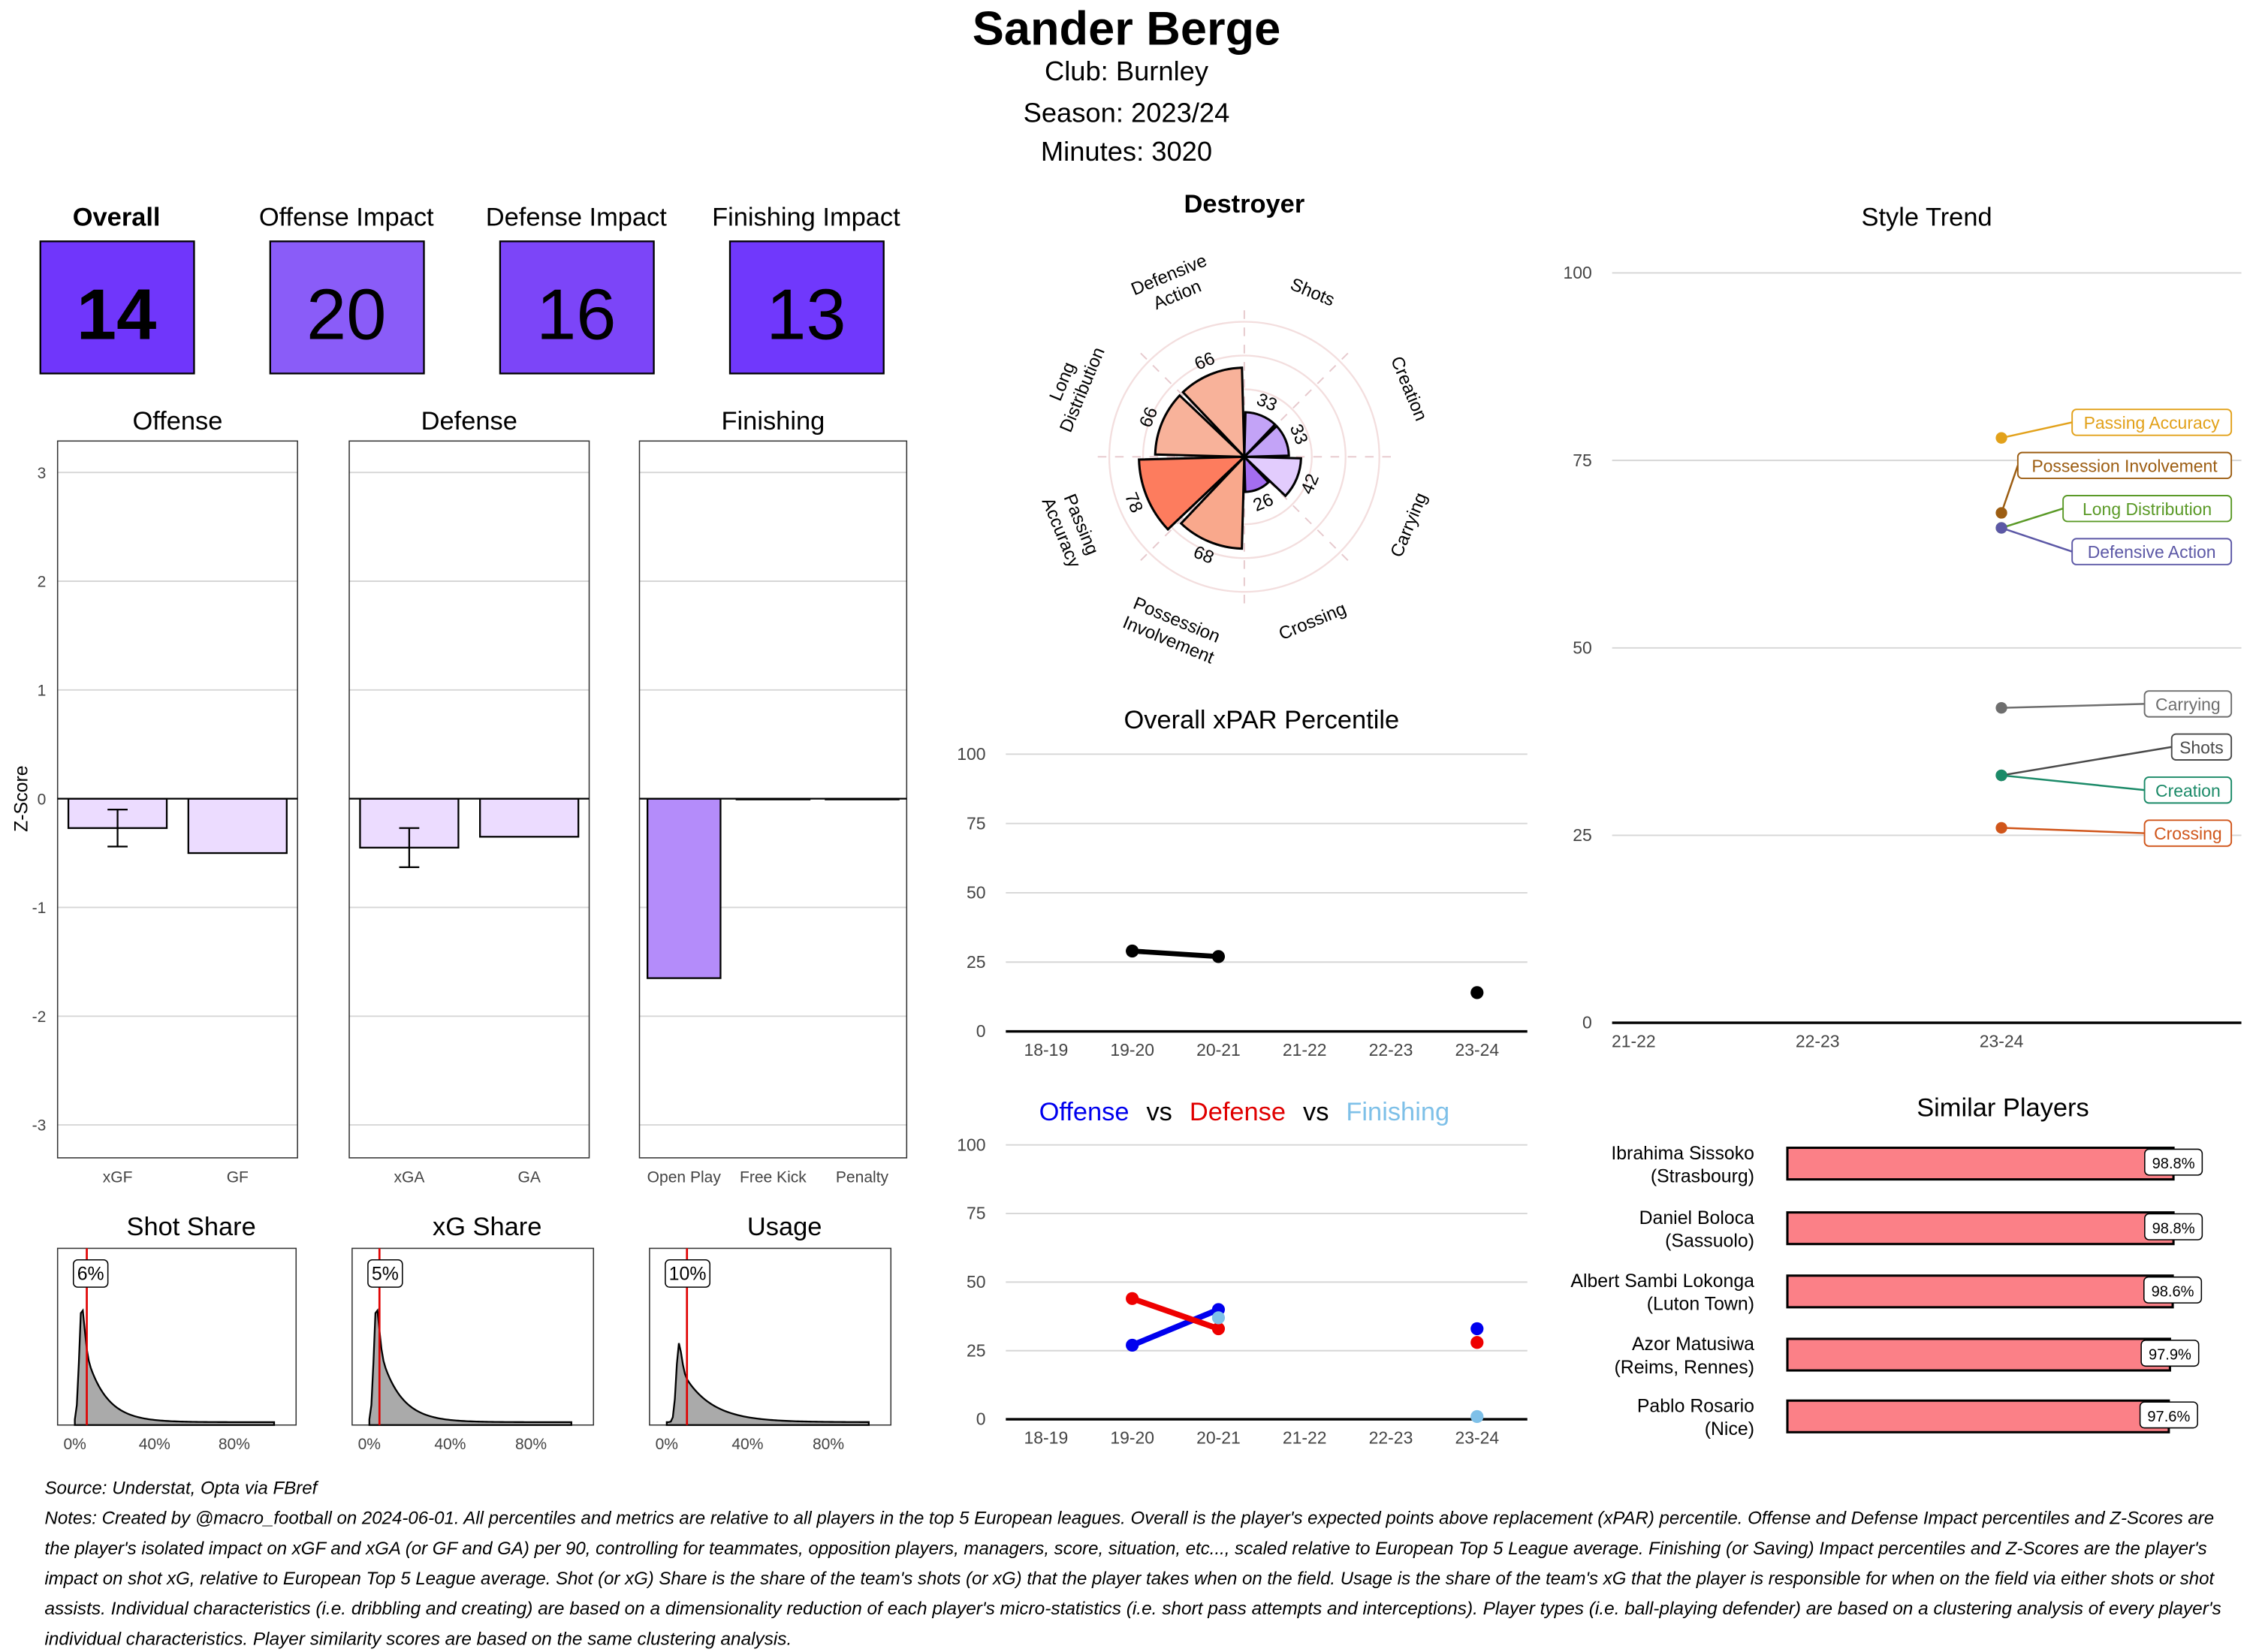 This screenshot has height=1652, width=2253. I want to click on label-line: Crossing, so click(1312, 621).